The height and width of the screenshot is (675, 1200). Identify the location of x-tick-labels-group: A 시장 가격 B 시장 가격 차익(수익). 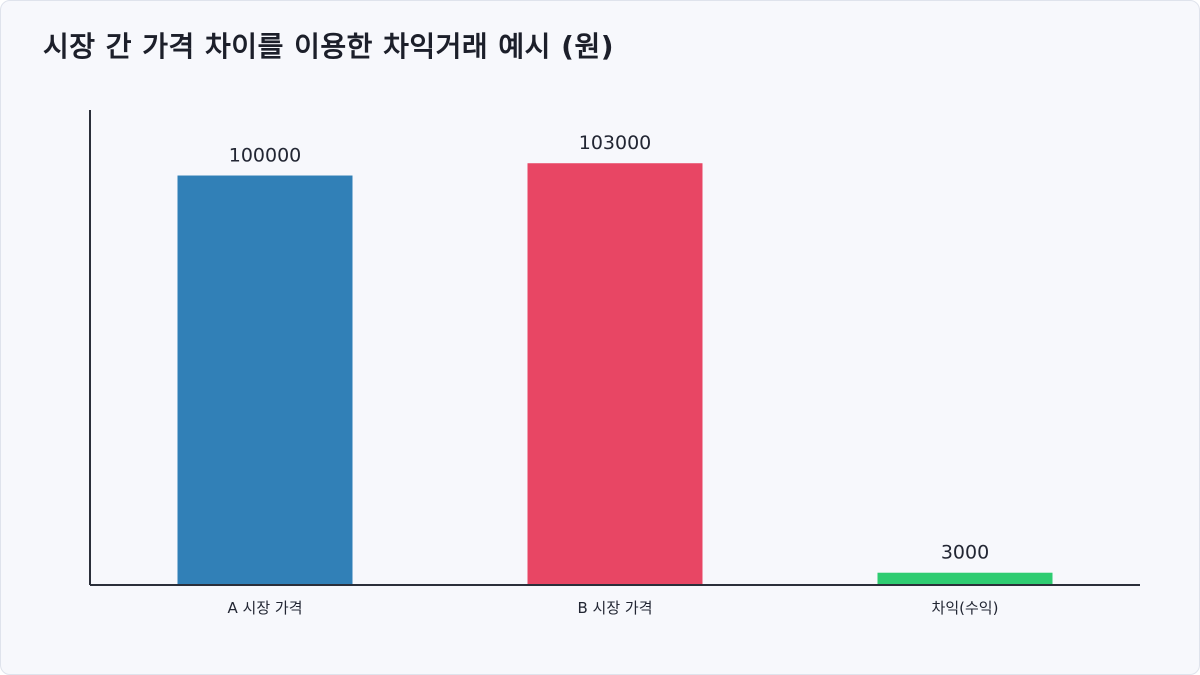
(613, 608).